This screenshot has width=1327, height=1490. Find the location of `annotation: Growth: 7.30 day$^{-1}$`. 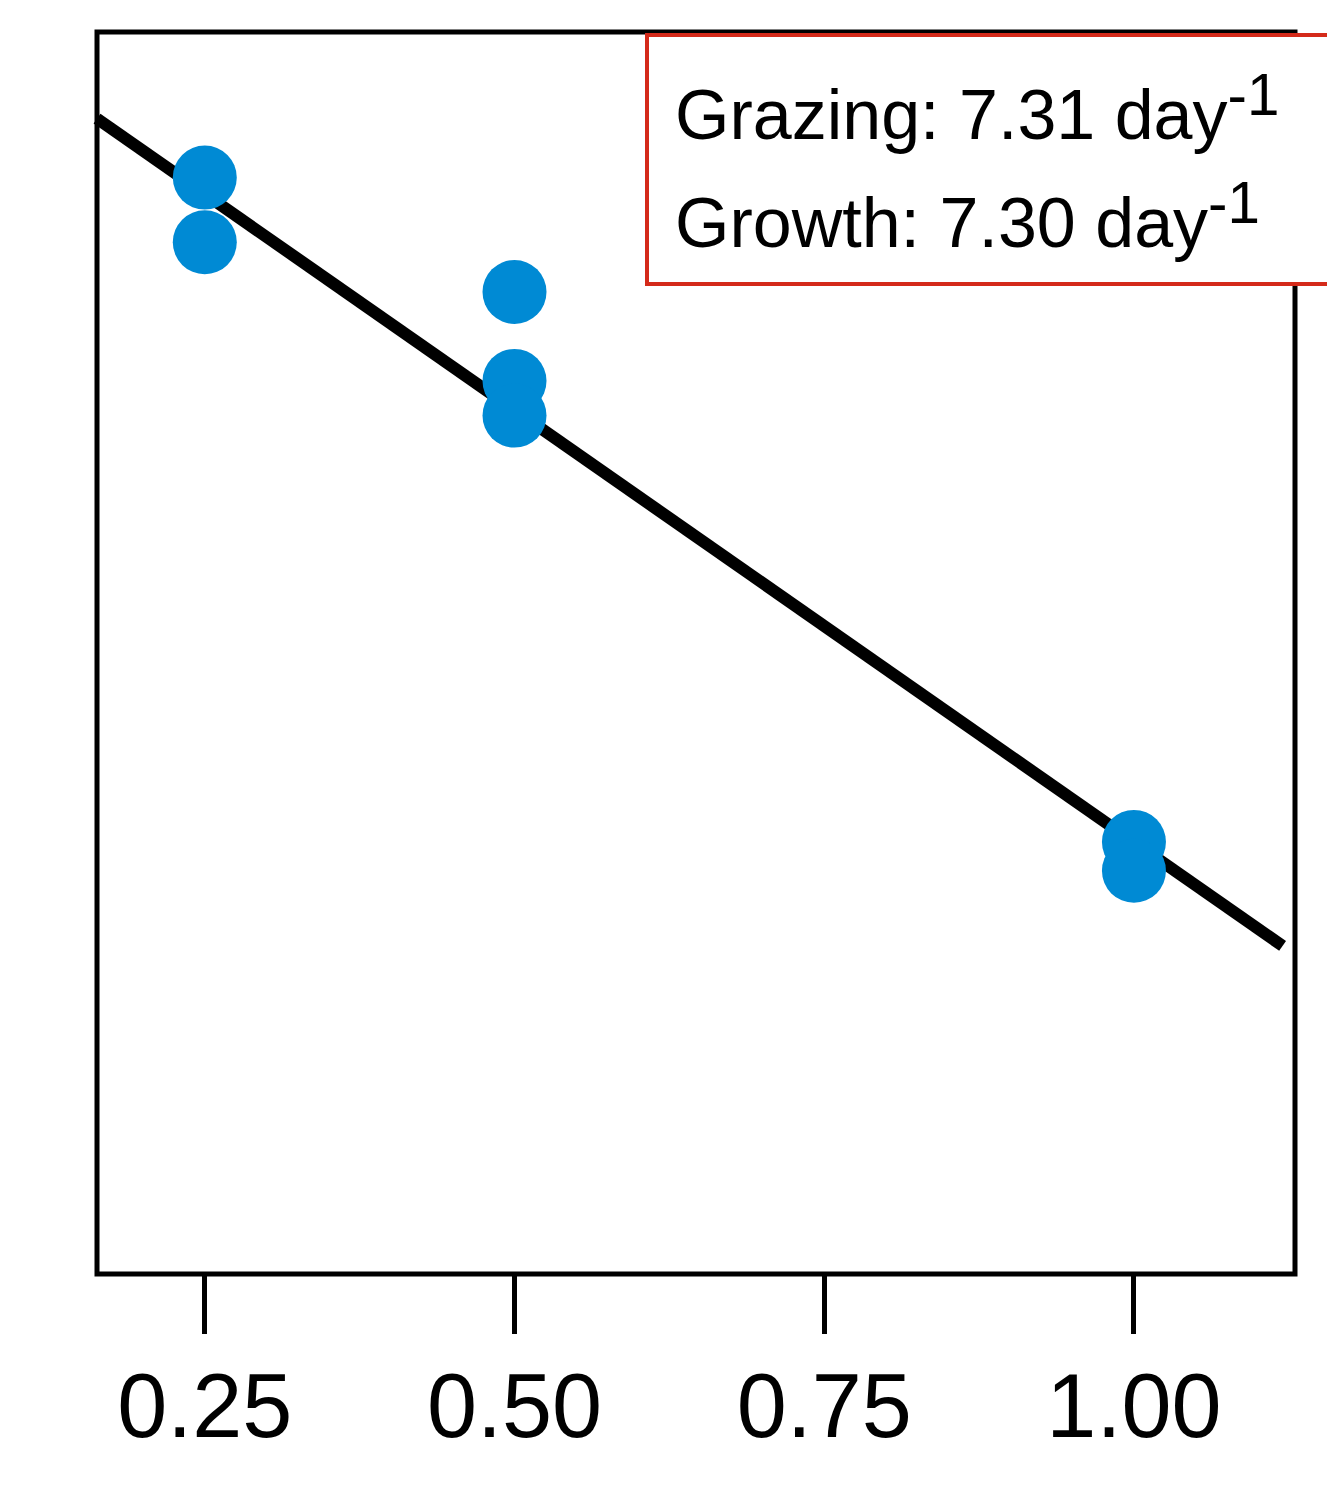

annotation: Growth: 7.30 day$^{-1}$ is located at coordinates (968, 217).